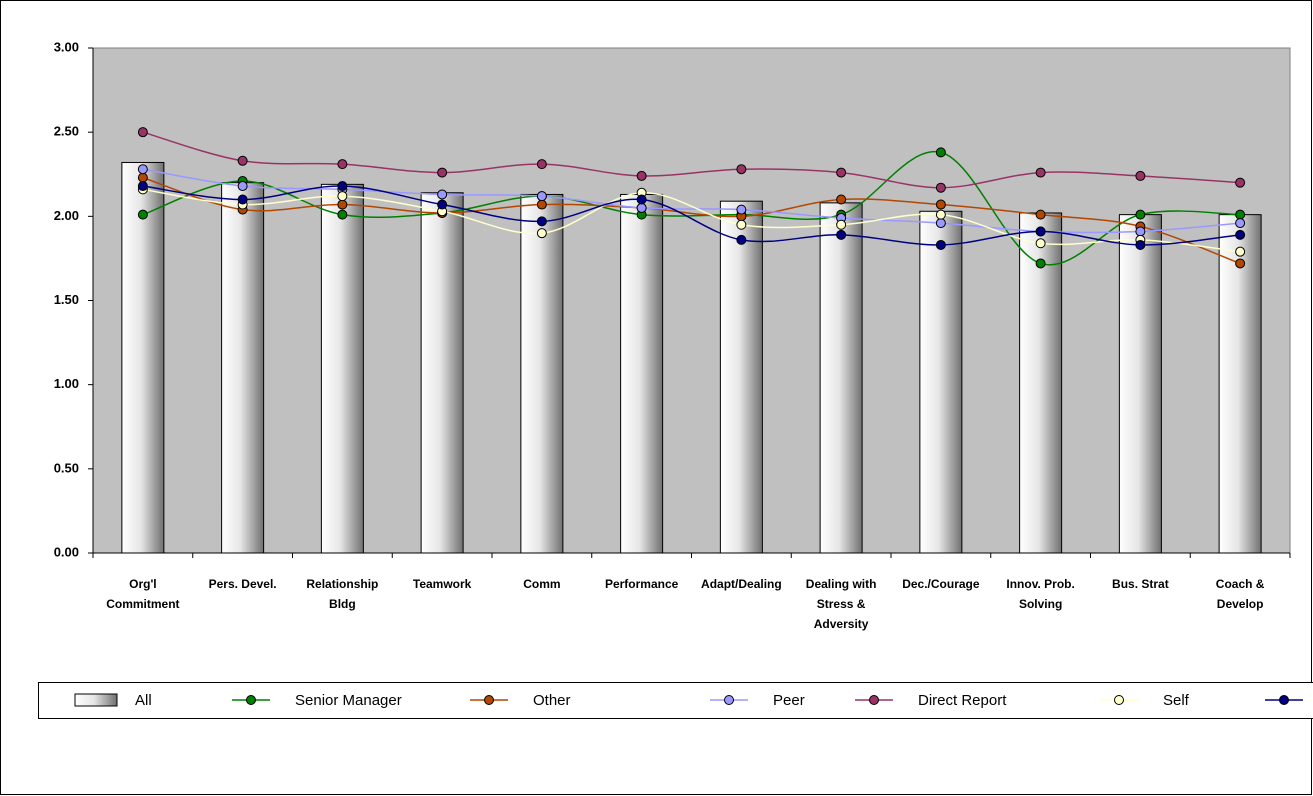 The width and height of the screenshot is (1313, 796). Describe the element at coordinates (243, 584) in the screenshot. I see `x-tick-label: Pers. Devel.` at that location.